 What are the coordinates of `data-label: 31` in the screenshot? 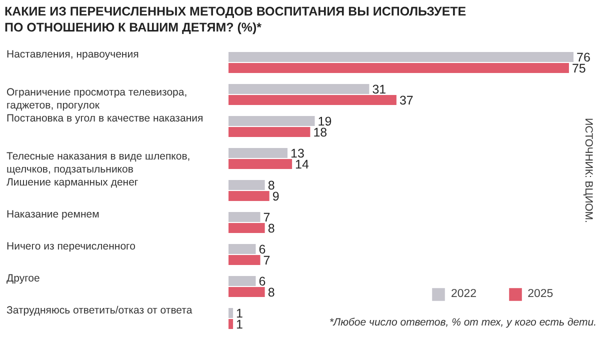 It's located at (379, 89).